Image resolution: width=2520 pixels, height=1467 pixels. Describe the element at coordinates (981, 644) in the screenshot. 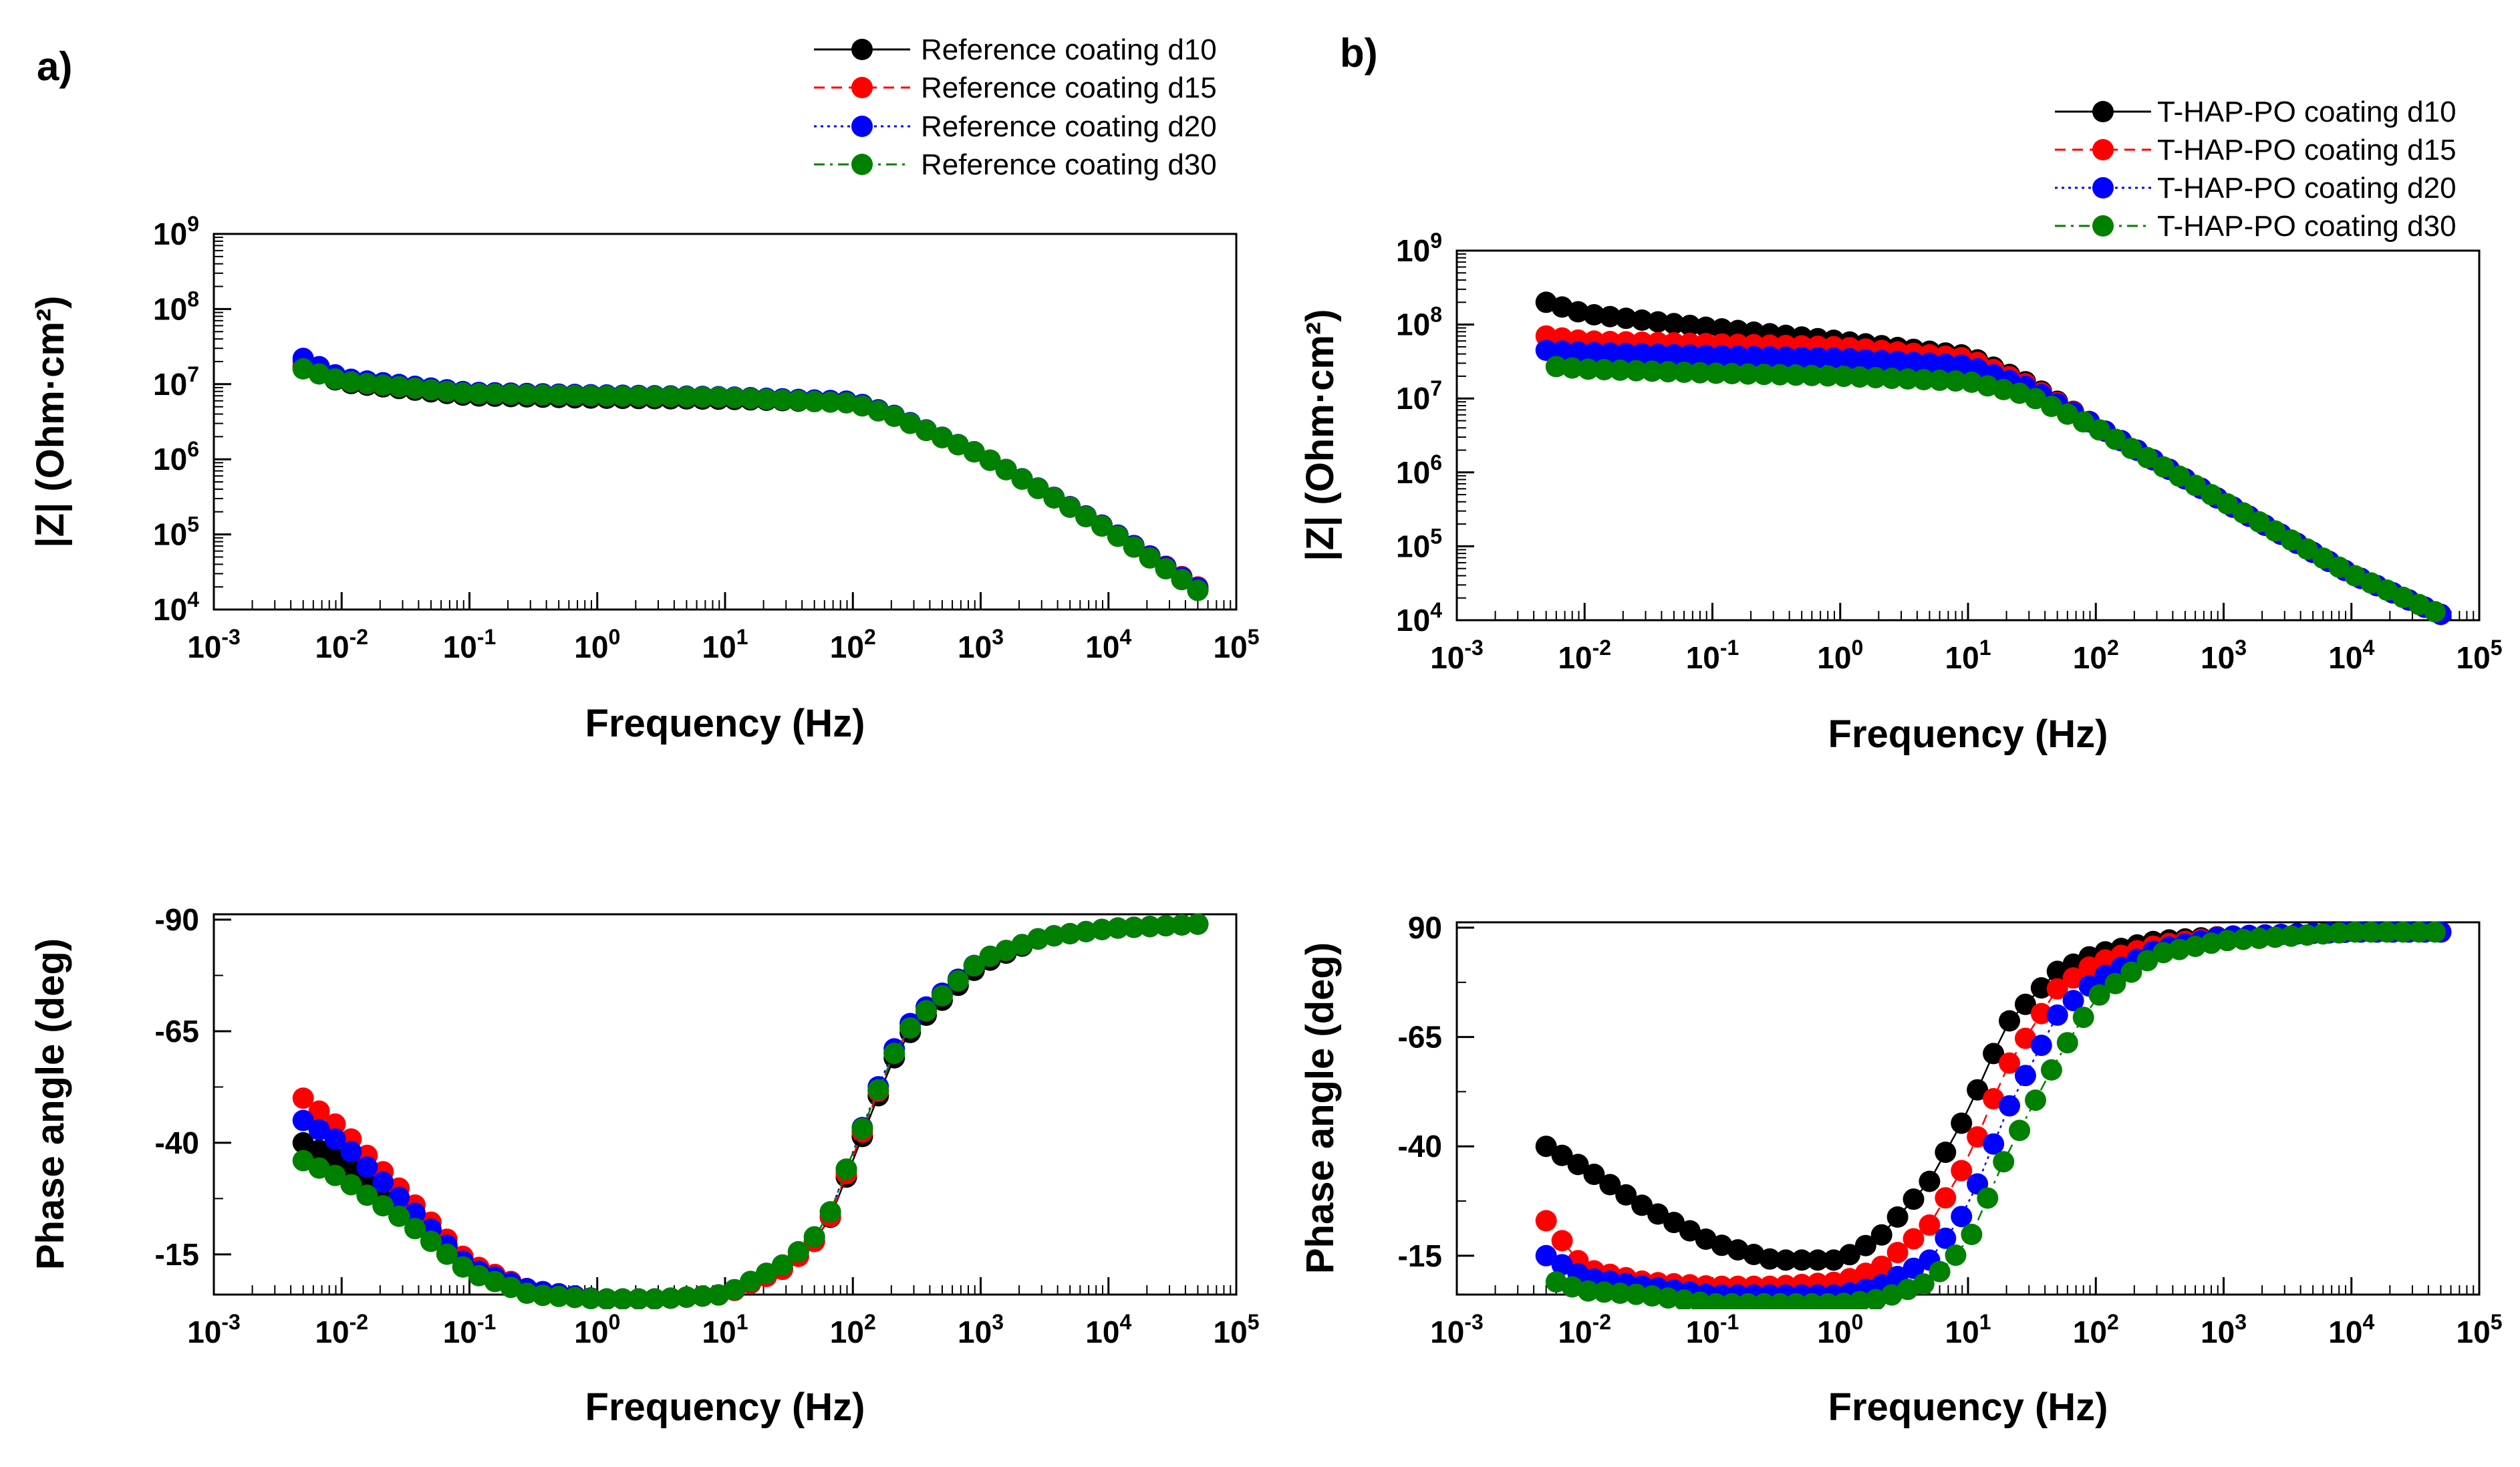

I see `x-tick-label: 10³` at that location.